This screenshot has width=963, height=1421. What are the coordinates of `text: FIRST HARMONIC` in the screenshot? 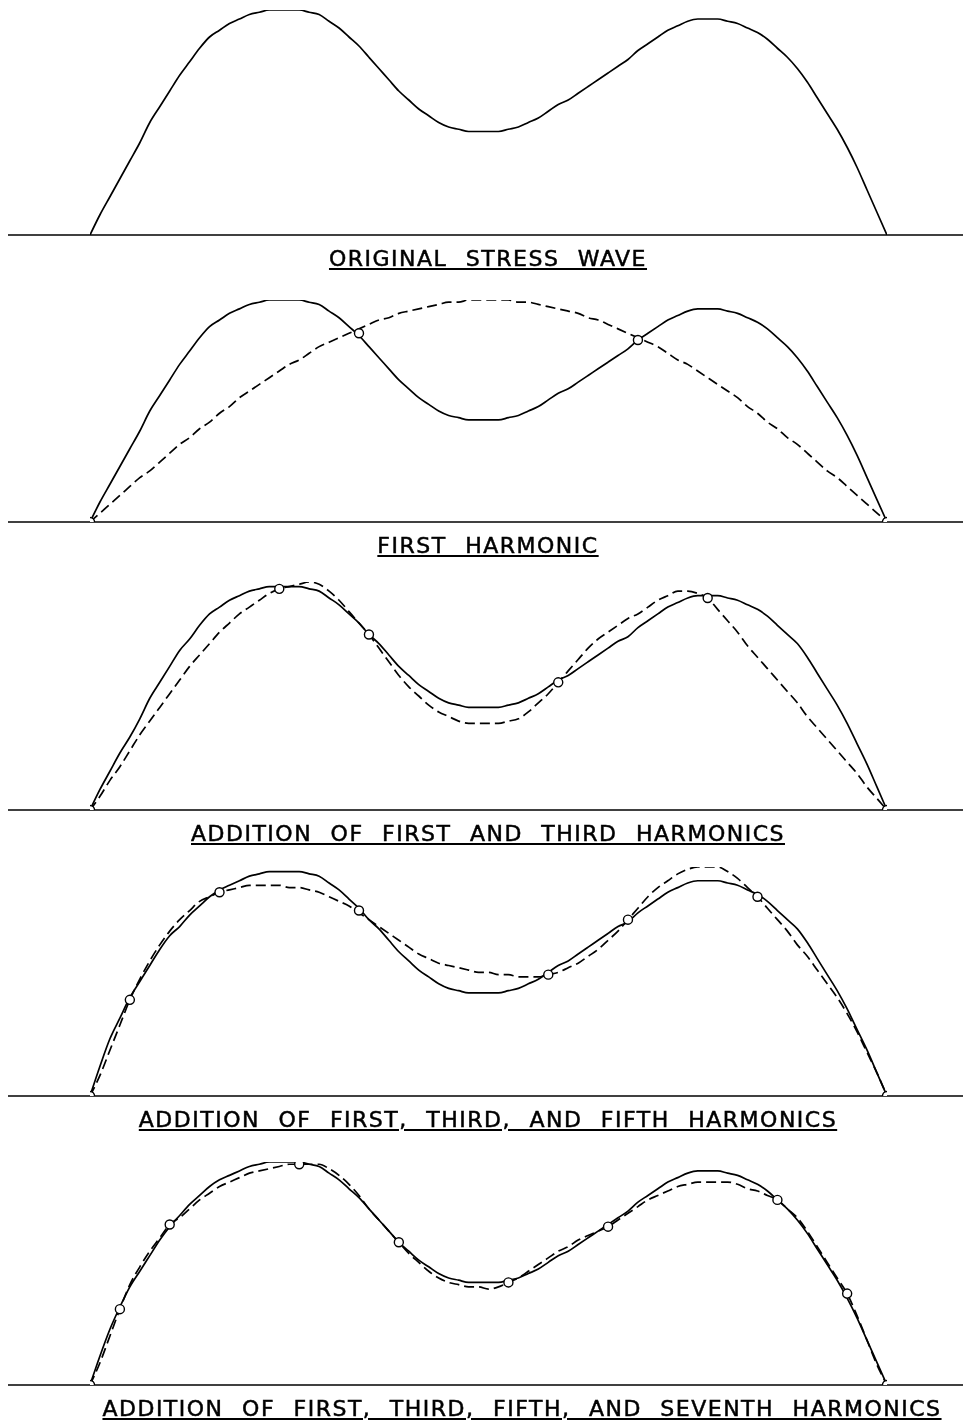 It's located at (488, 545).